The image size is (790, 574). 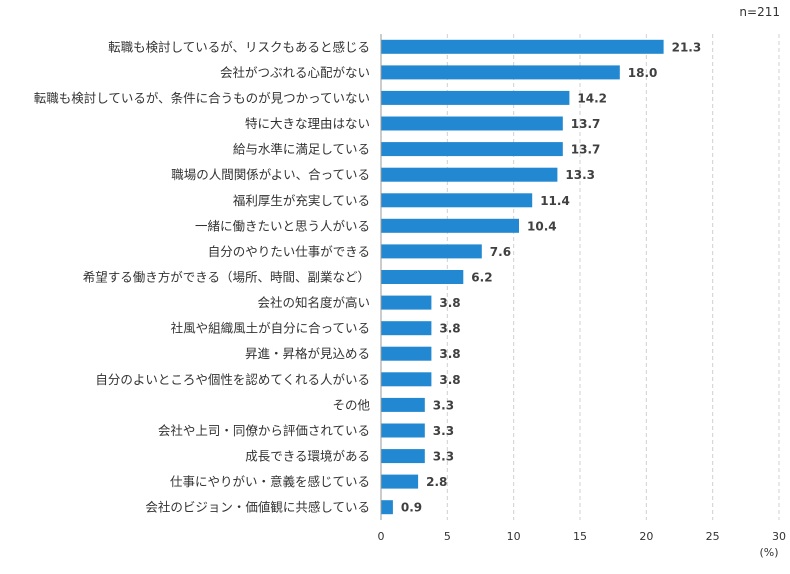 What do you see at coordinates (295, 72) in the screenshot?
I see `category-label: 会社がつぶれる心配がない` at bounding box center [295, 72].